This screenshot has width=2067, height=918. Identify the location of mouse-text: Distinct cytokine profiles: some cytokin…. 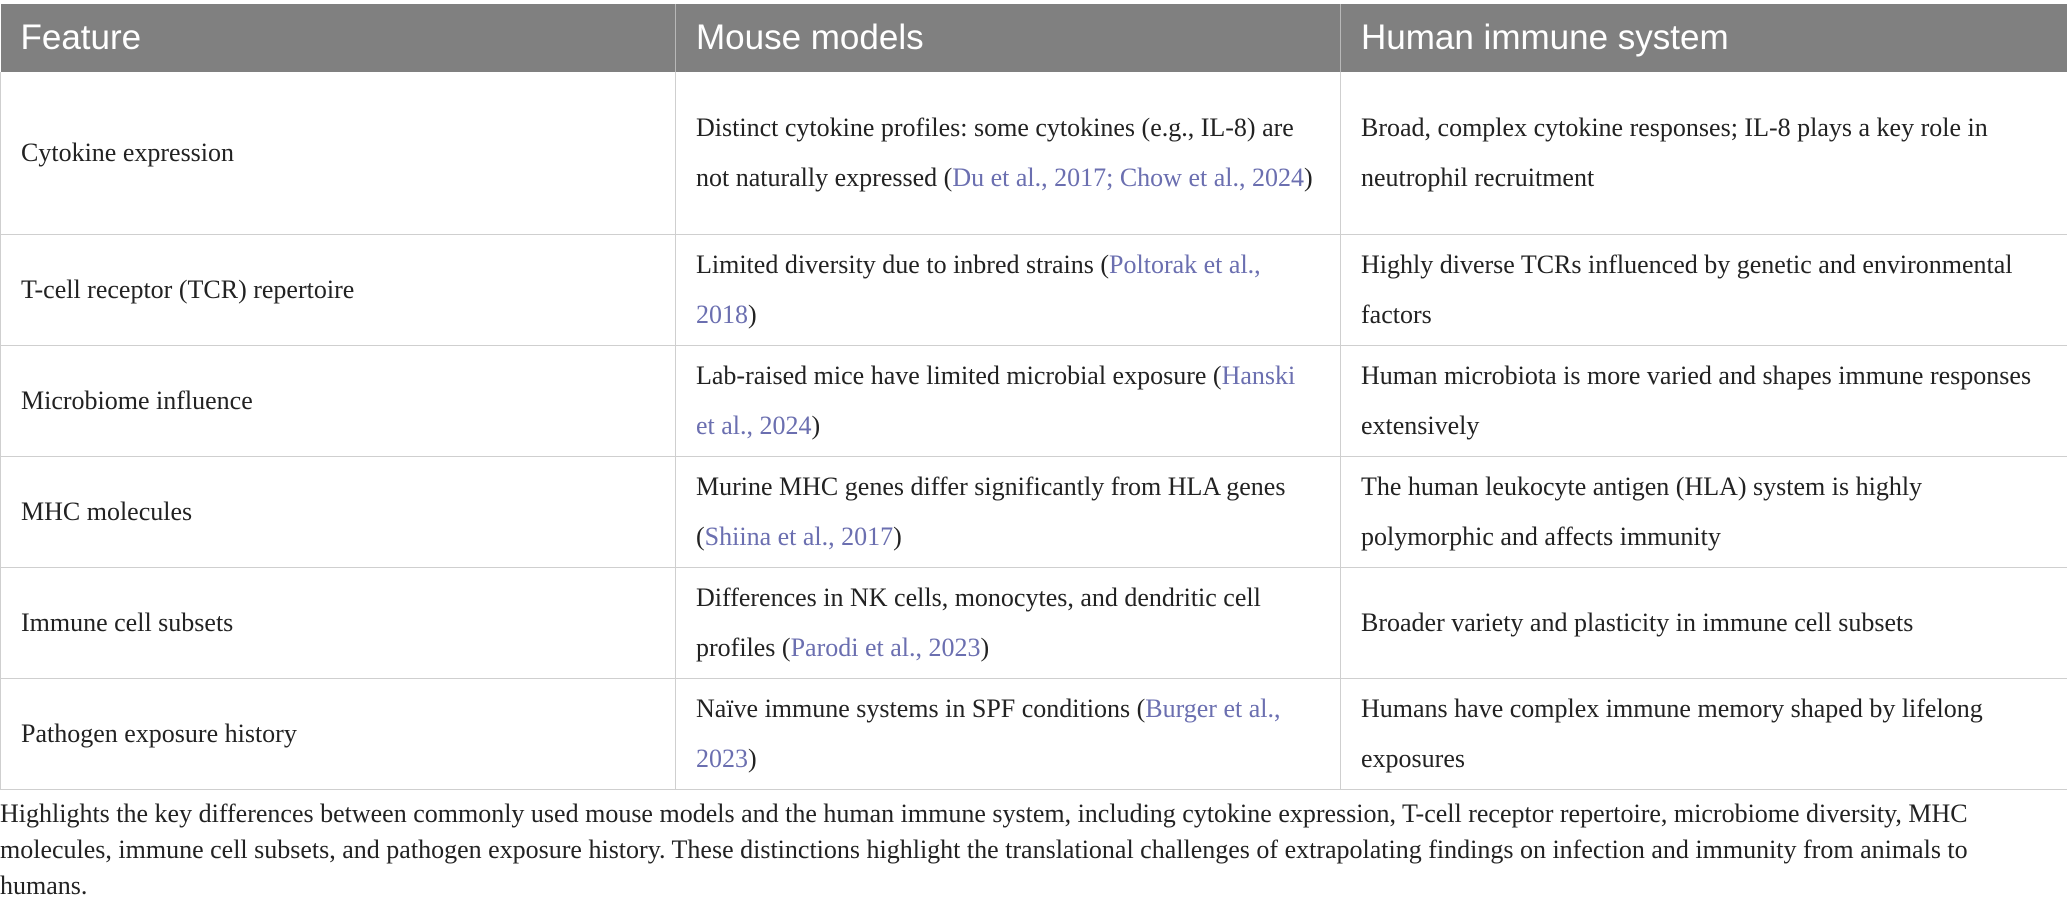
(995, 152).